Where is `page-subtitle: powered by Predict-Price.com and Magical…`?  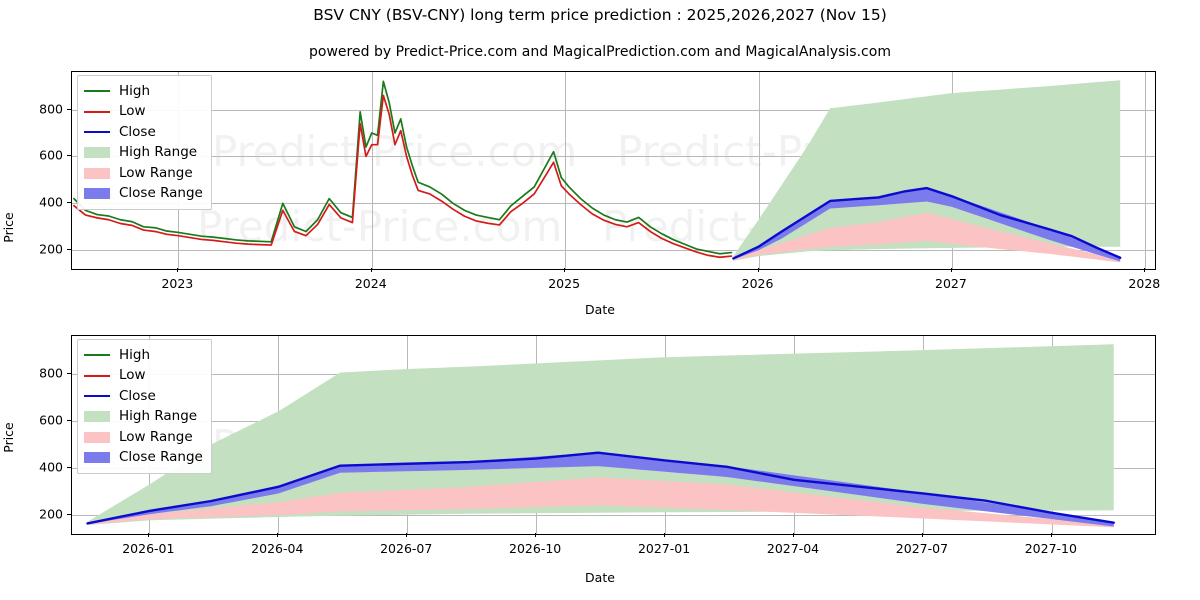 page-subtitle: powered by Predict-Price.com and Magical… is located at coordinates (600, 52).